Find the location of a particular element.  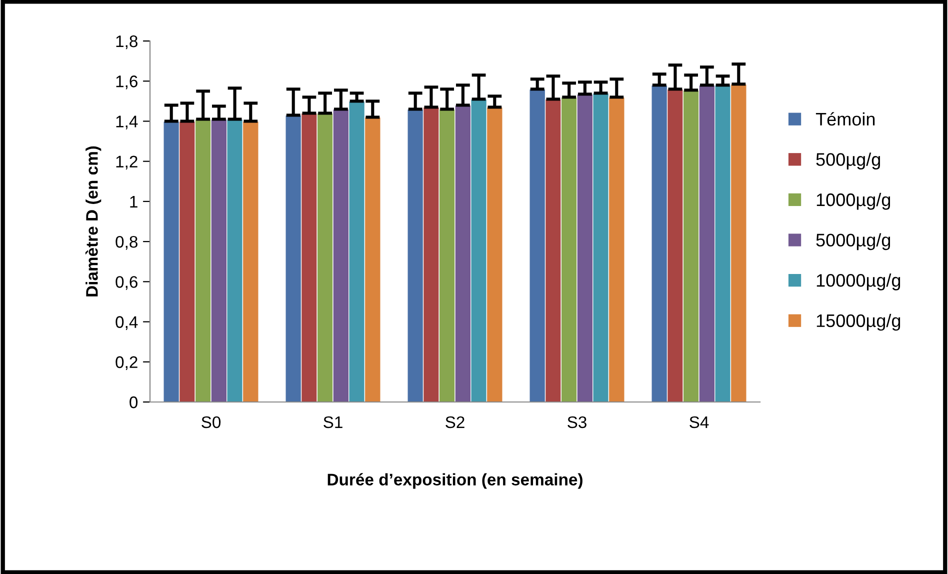

y-tick-label: 1,8 is located at coordinates (127, 42).